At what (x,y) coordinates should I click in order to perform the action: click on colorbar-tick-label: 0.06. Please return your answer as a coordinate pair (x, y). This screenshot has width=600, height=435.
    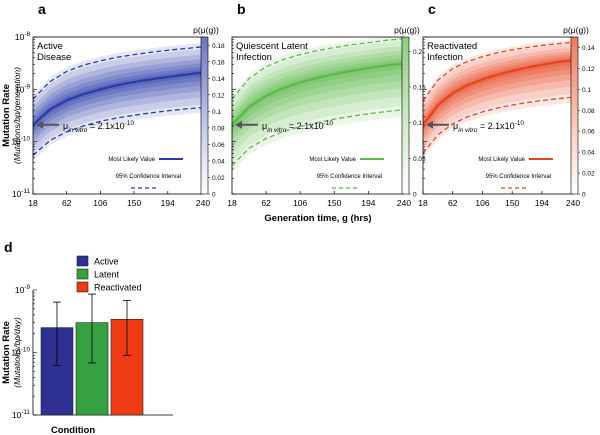
    Looking at the image, I should click on (588, 132).